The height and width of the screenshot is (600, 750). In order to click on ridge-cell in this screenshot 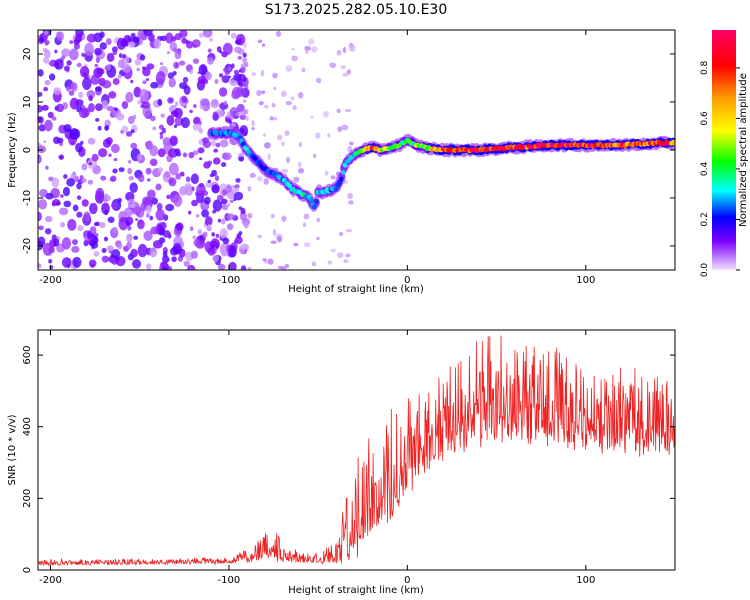, I will do `click(345, 165)`.